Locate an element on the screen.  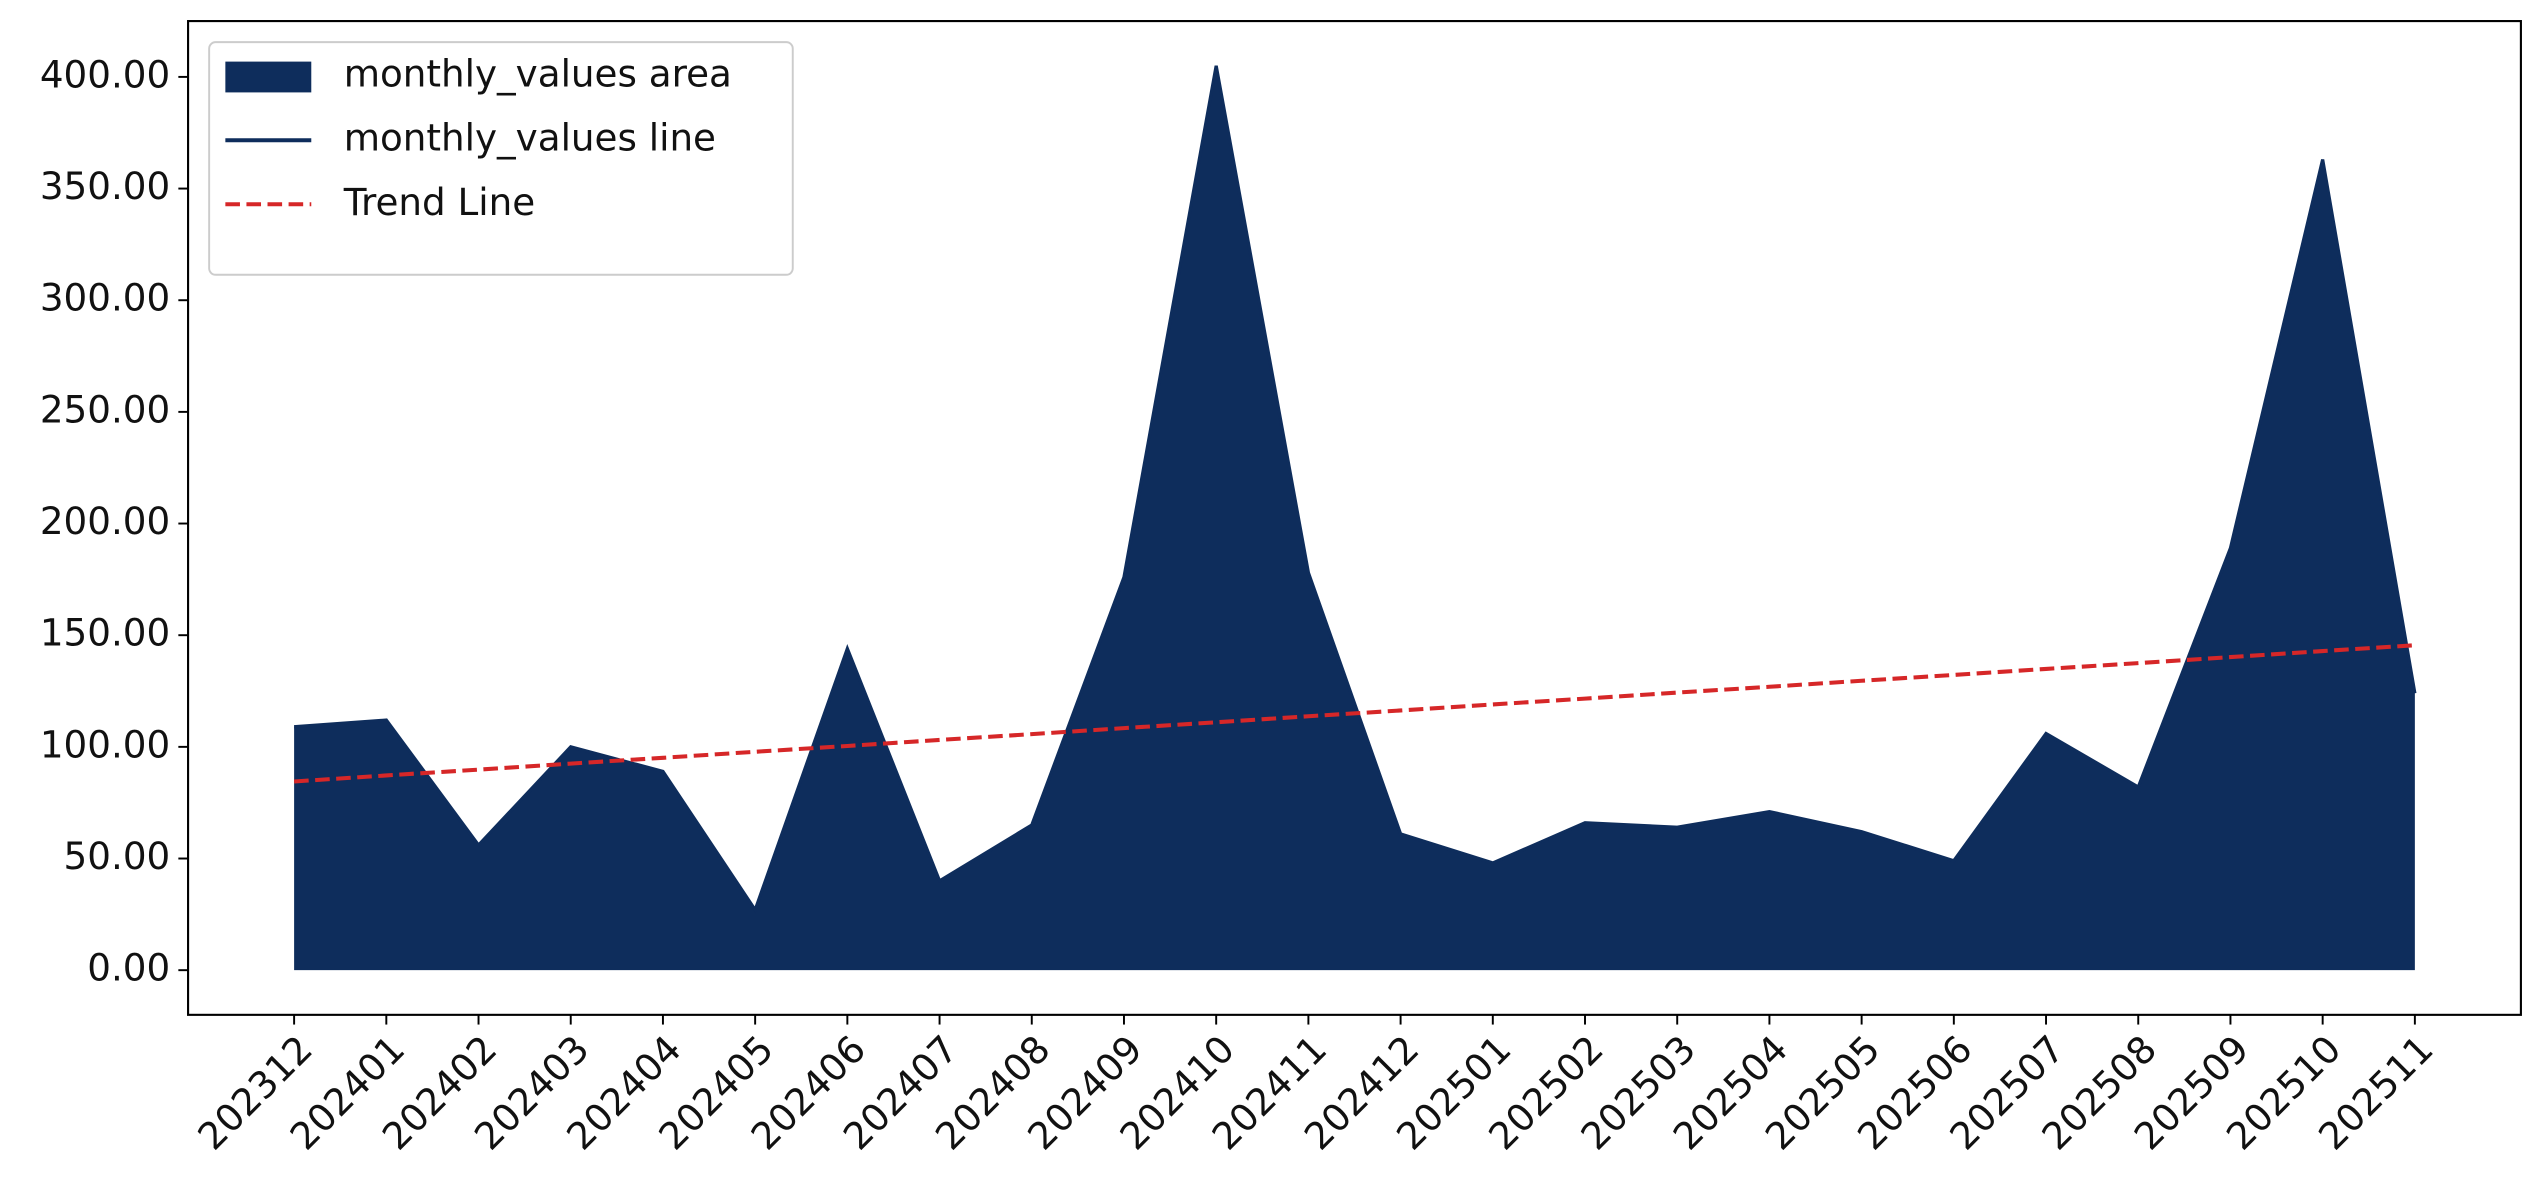
legend-label: monthly_values line is located at coordinates (530, 138).